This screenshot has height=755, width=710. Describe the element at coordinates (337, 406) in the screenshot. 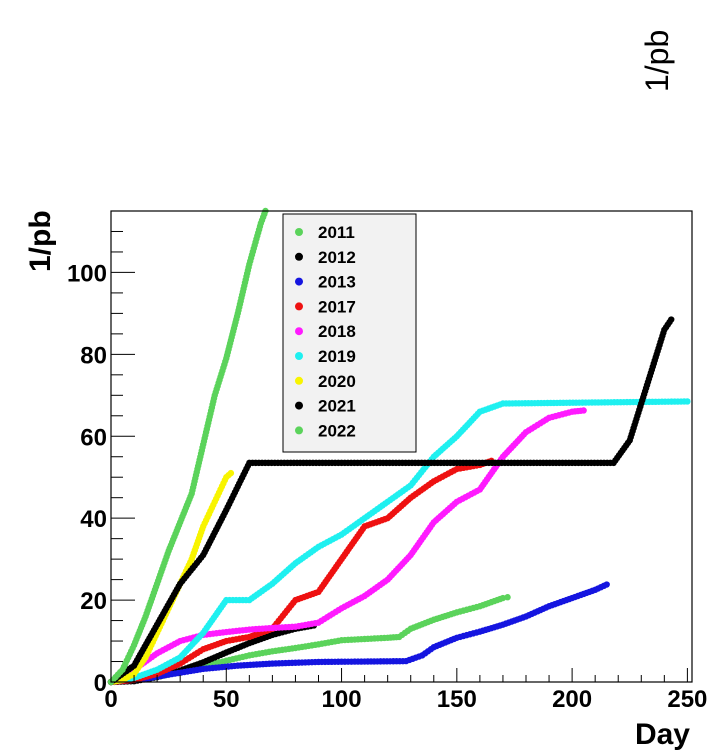

I see `legend-label: 2021` at that location.